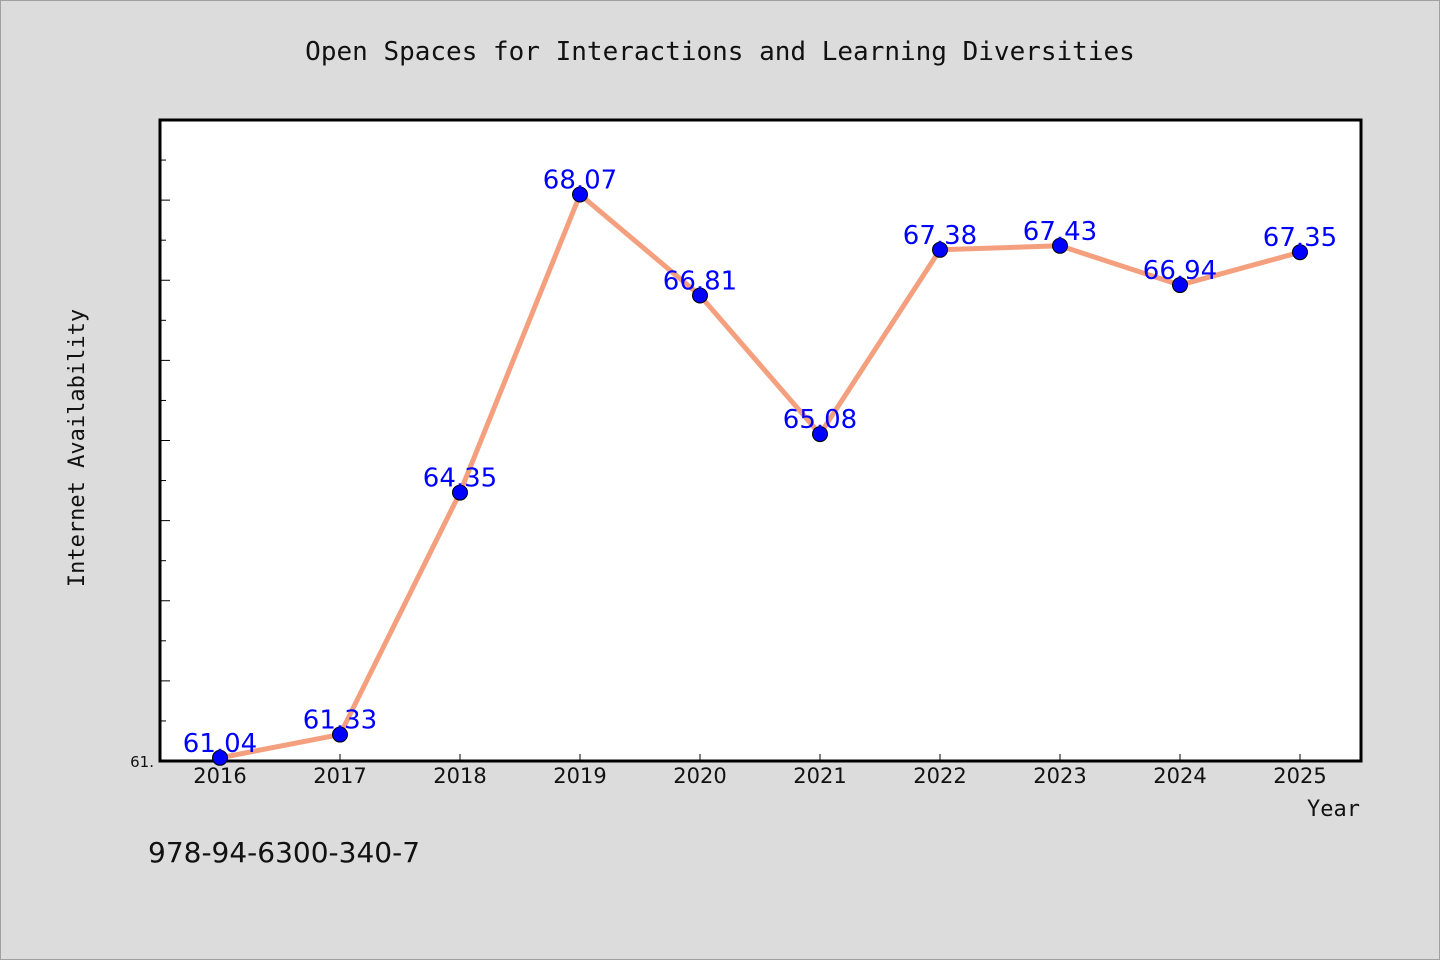 The width and height of the screenshot is (1440, 960). Describe the element at coordinates (165, 440) in the screenshot. I see `y-axis-ticks` at that location.